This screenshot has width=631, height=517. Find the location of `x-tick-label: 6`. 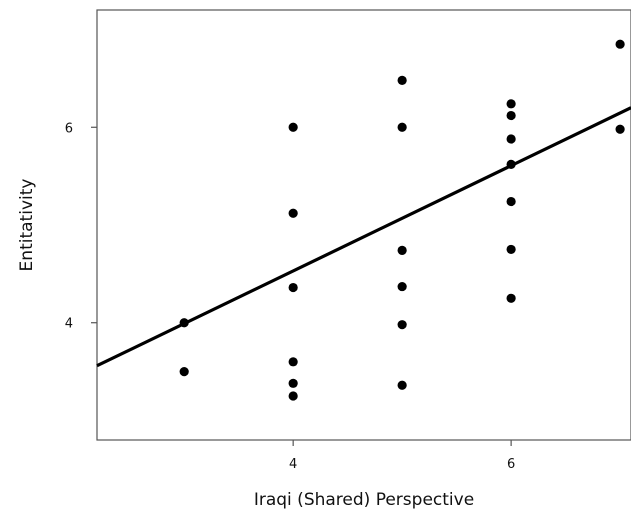

x-tick-label: 6 is located at coordinates (511, 464).